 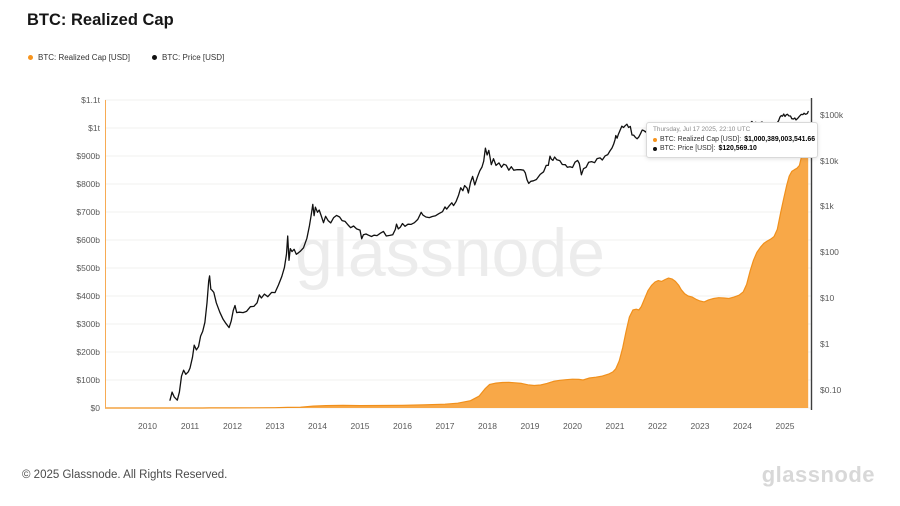 What do you see at coordinates (193, 57) in the screenshot?
I see `legend-label-price: BTC: Price [USD]` at bounding box center [193, 57].